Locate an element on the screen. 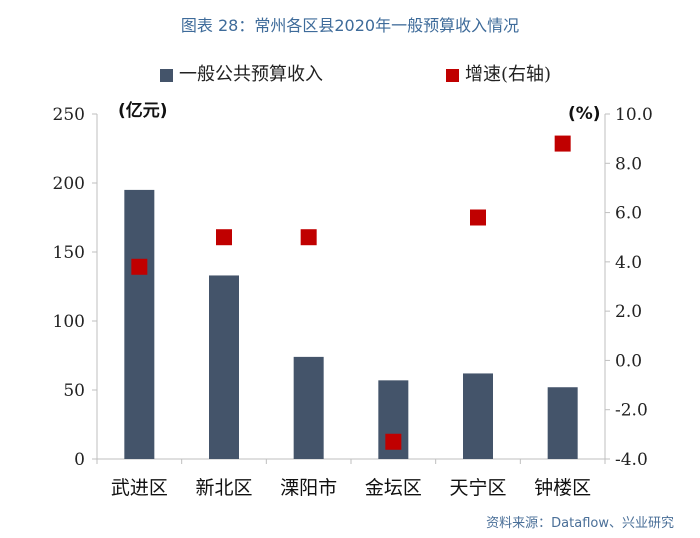  legend-item-bar: 一般公共预算收入 is located at coordinates (241, 73).